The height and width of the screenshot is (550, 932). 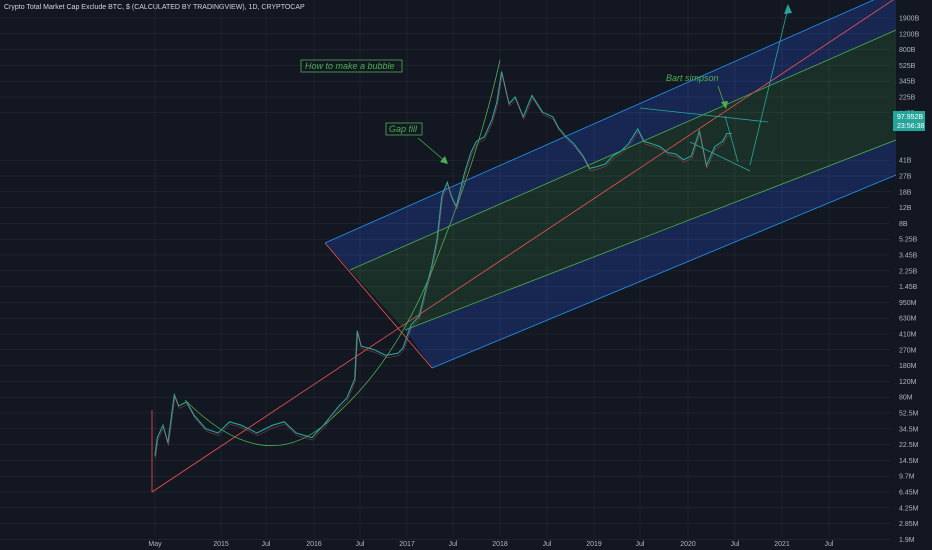 I want to click on y-tick-label: 345B, so click(x=907, y=82).